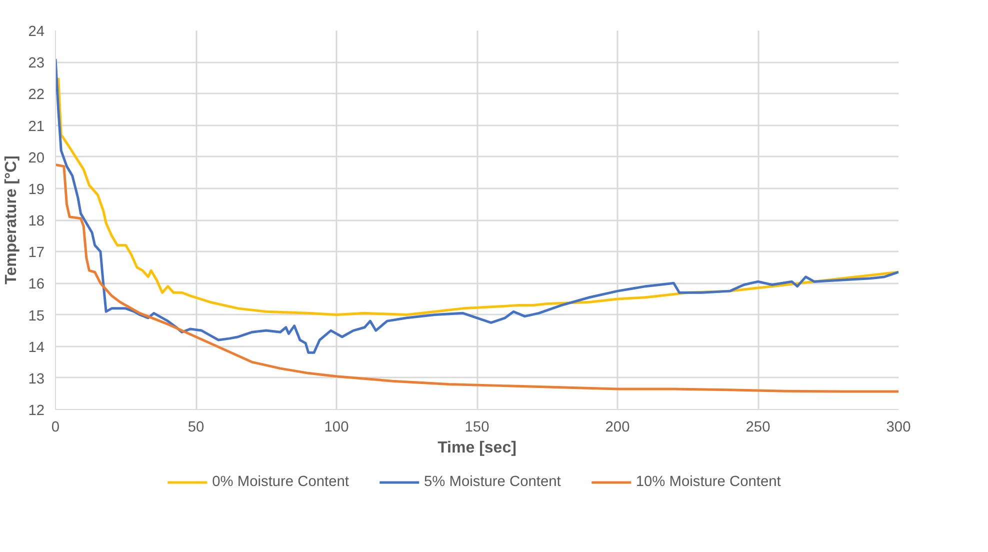 Image resolution: width=988 pixels, height=552 pixels. I want to click on y-axis-title: Temperature [°C], so click(11, 220).